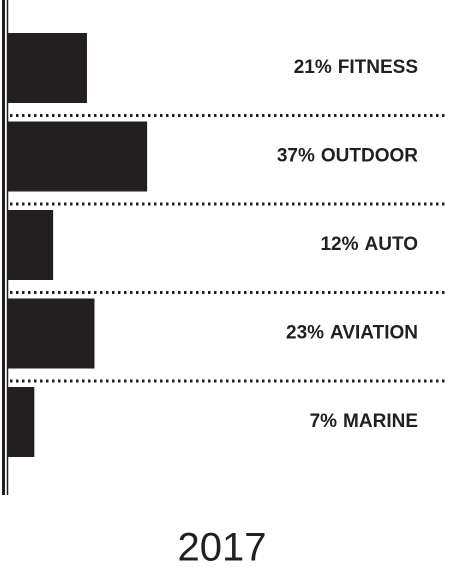 The height and width of the screenshot is (567, 452). I want to click on chart-title: 2017, so click(222, 546).